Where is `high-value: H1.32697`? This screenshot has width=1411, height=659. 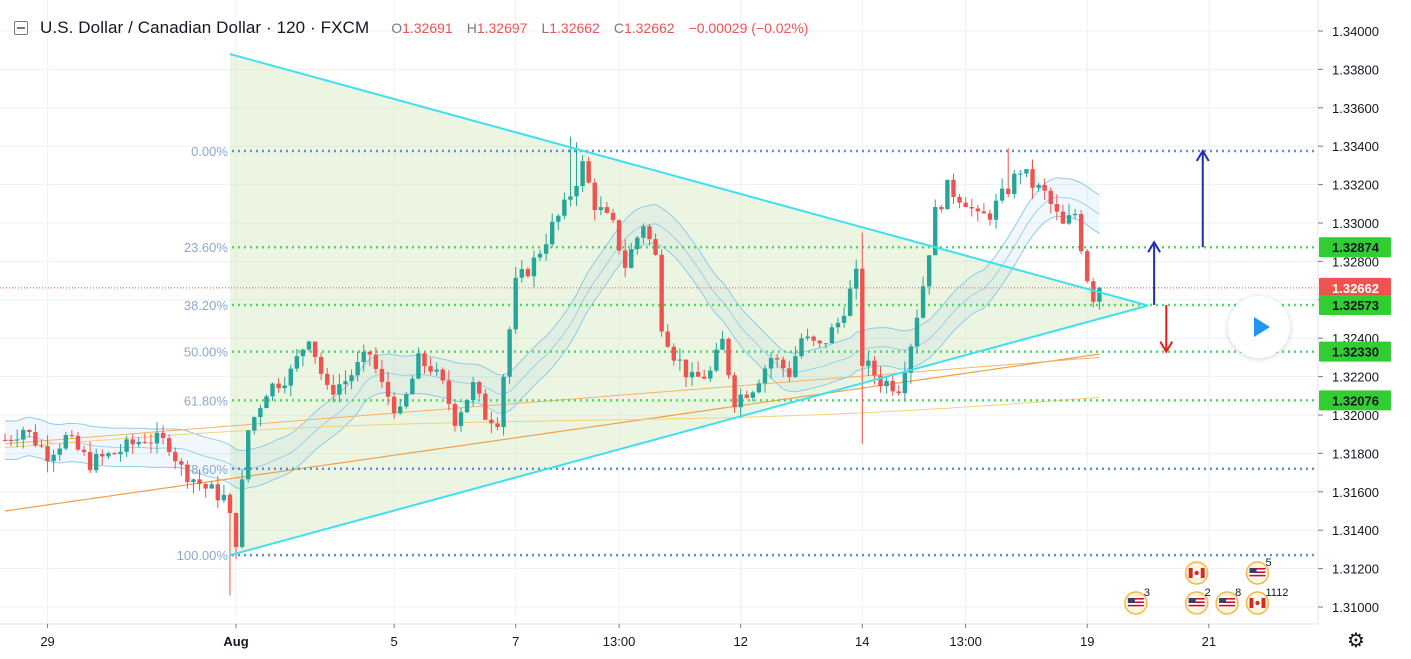
high-value: H1.32697 is located at coordinates (497, 28).